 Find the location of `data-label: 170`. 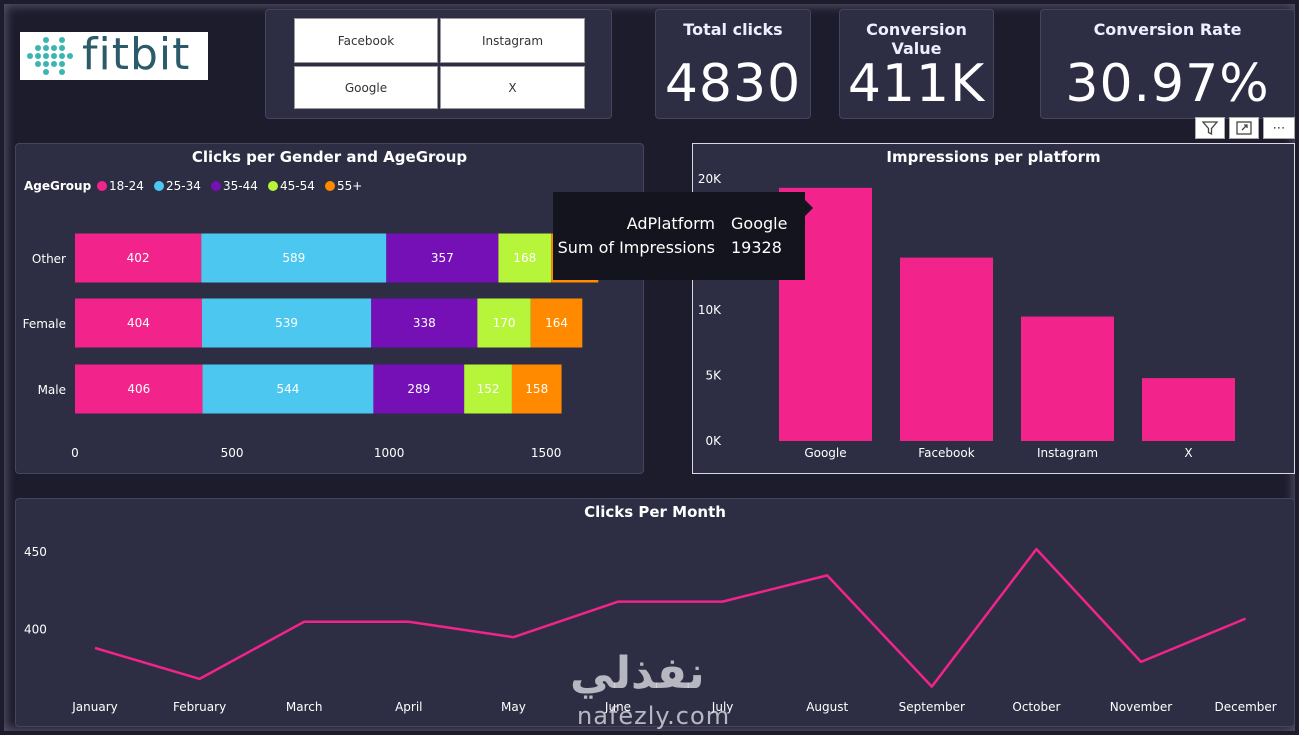

data-label: 170 is located at coordinates (504, 323).